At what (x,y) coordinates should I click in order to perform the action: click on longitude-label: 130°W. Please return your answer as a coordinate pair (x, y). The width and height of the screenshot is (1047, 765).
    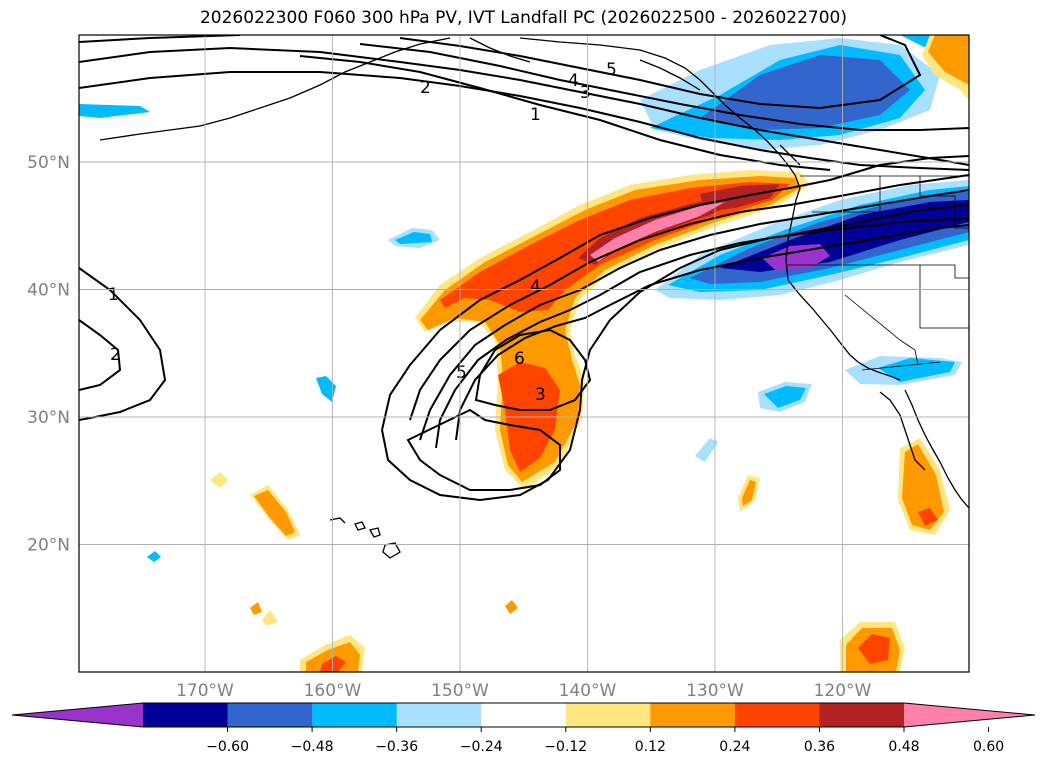
    Looking at the image, I should click on (715, 691).